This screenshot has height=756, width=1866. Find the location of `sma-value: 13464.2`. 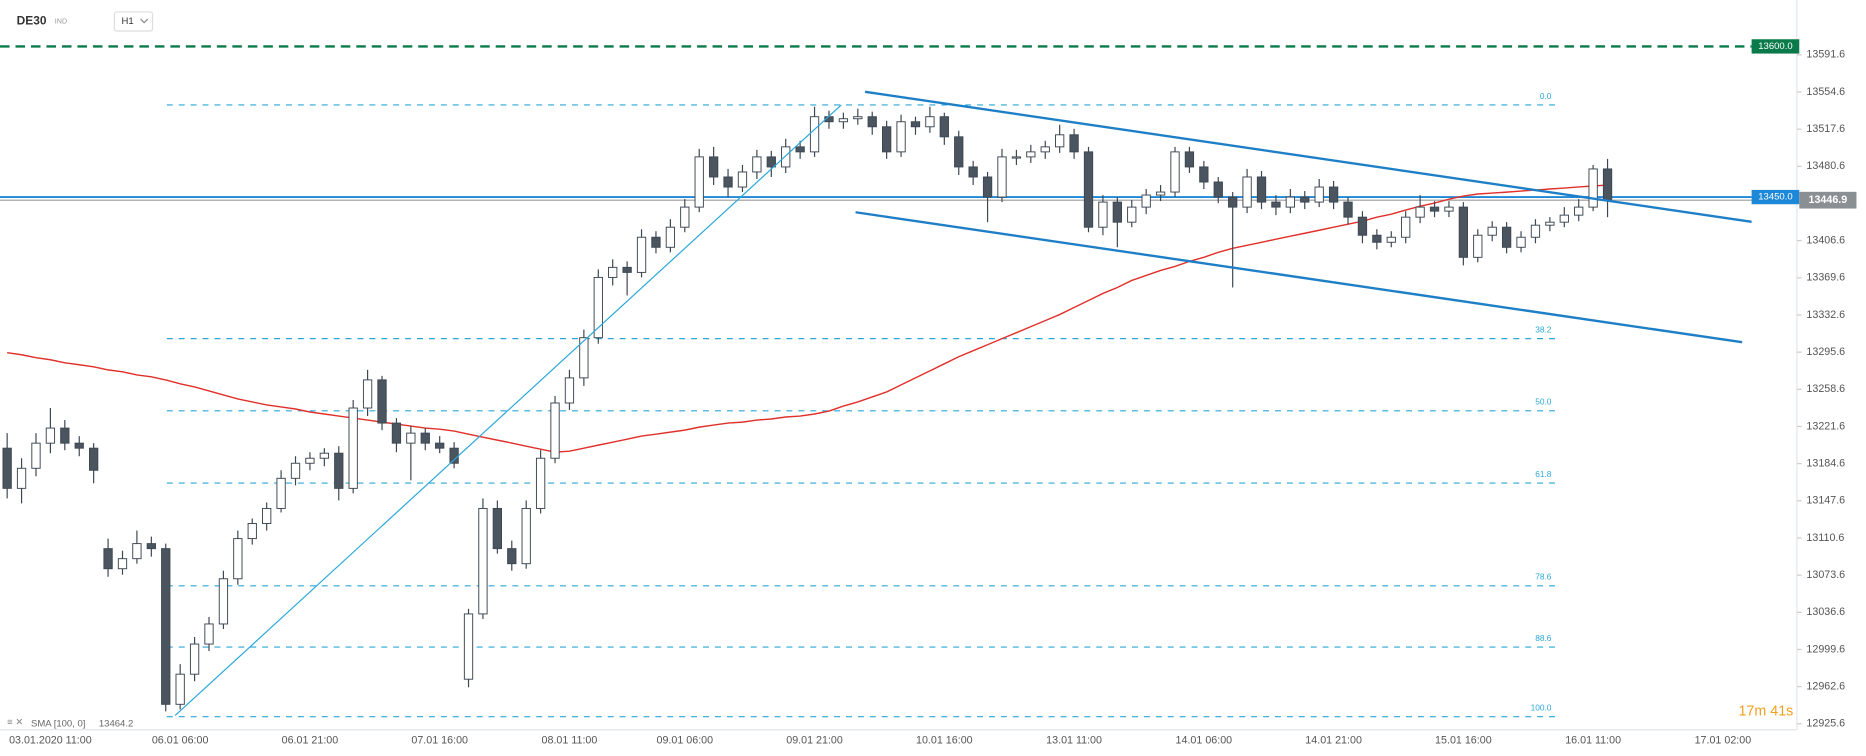

sma-value: 13464.2 is located at coordinates (116, 723).